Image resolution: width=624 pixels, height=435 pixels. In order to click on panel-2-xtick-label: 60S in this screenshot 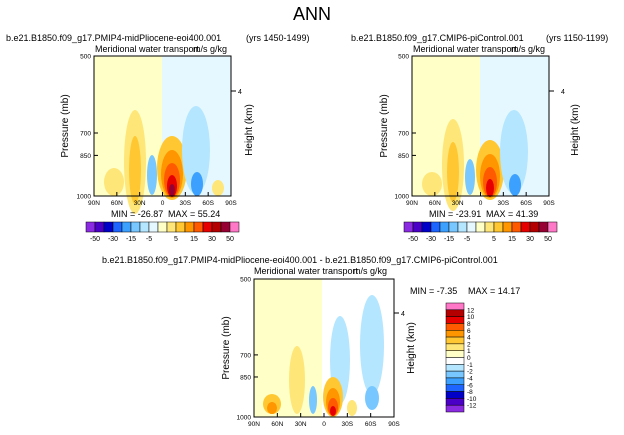, I will do `click(526, 203)`.